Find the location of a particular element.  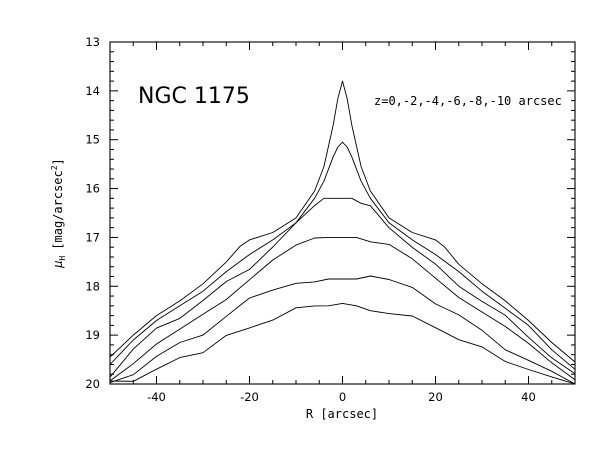

y-tick-label: 20 is located at coordinates (92, 384).